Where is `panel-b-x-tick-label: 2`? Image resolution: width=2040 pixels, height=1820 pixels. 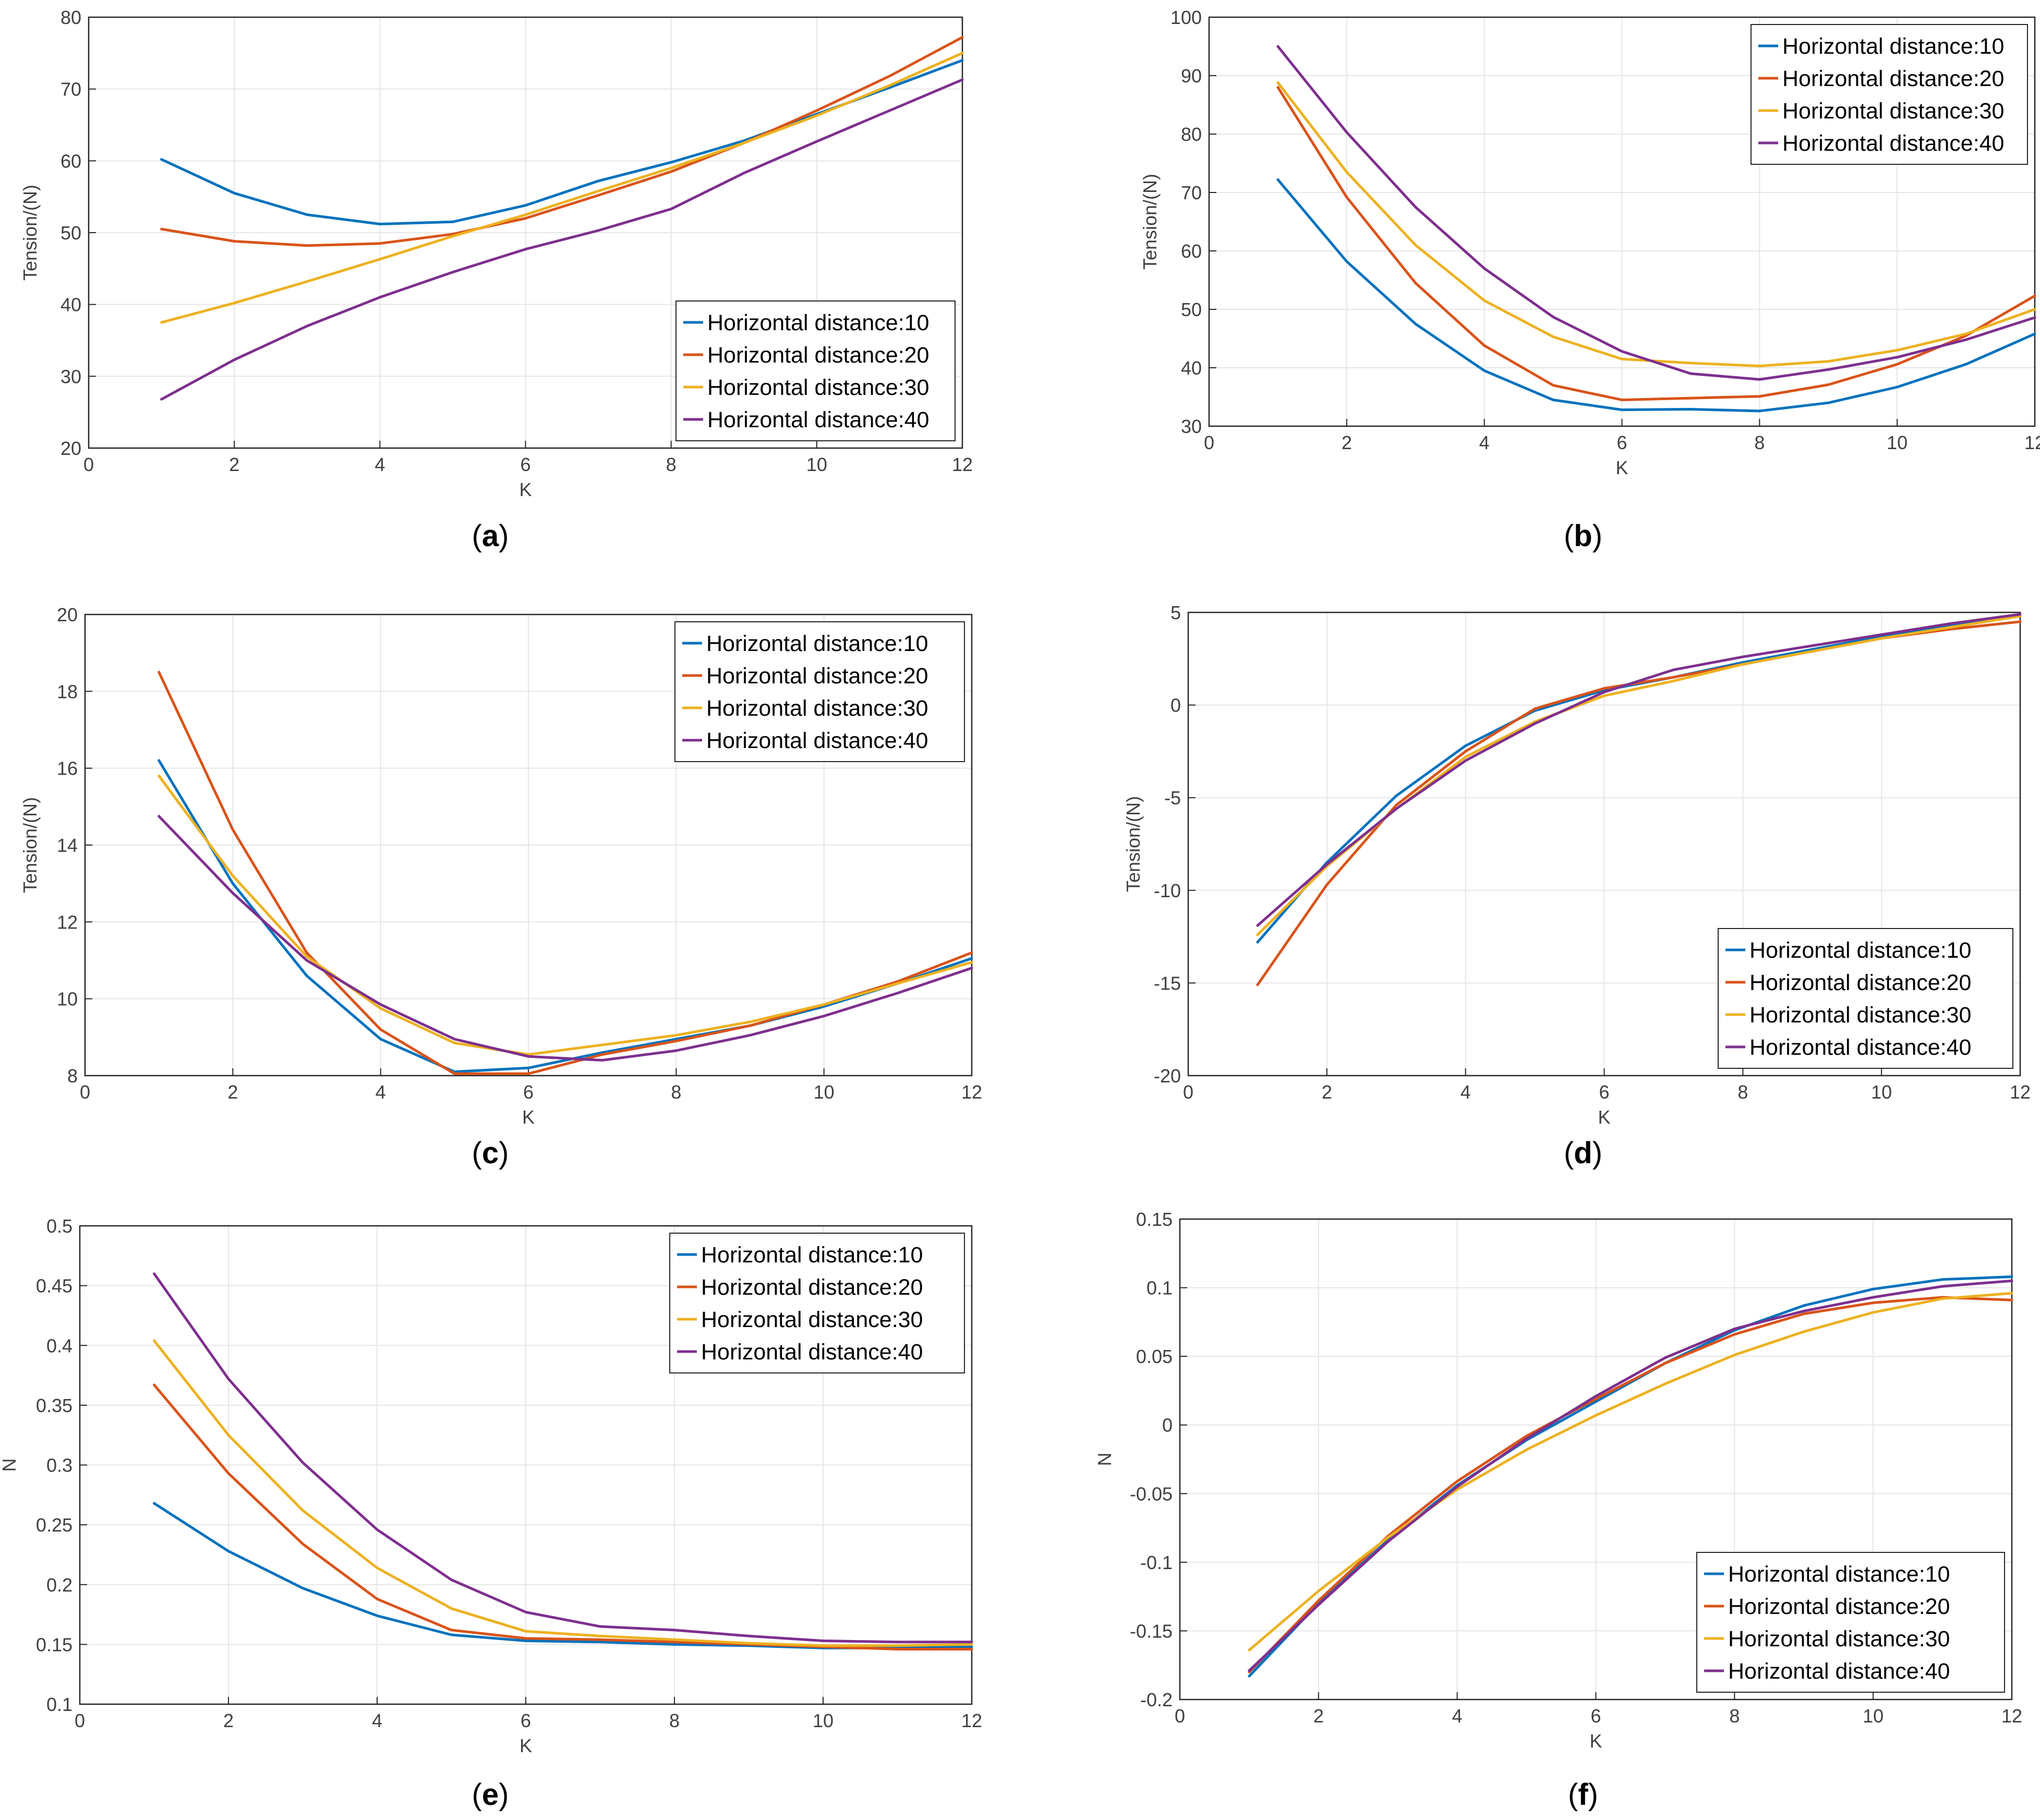 panel-b-x-tick-label: 2 is located at coordinates (1347, 442).